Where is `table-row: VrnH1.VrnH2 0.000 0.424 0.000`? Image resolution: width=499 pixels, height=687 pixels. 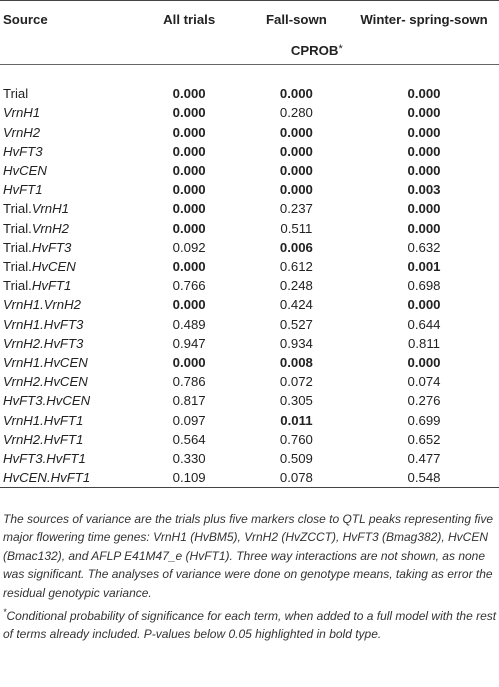
table-row: VrnH1.VrnH2 0.000 0.424 0.000 is located at coordinates (249, 304).